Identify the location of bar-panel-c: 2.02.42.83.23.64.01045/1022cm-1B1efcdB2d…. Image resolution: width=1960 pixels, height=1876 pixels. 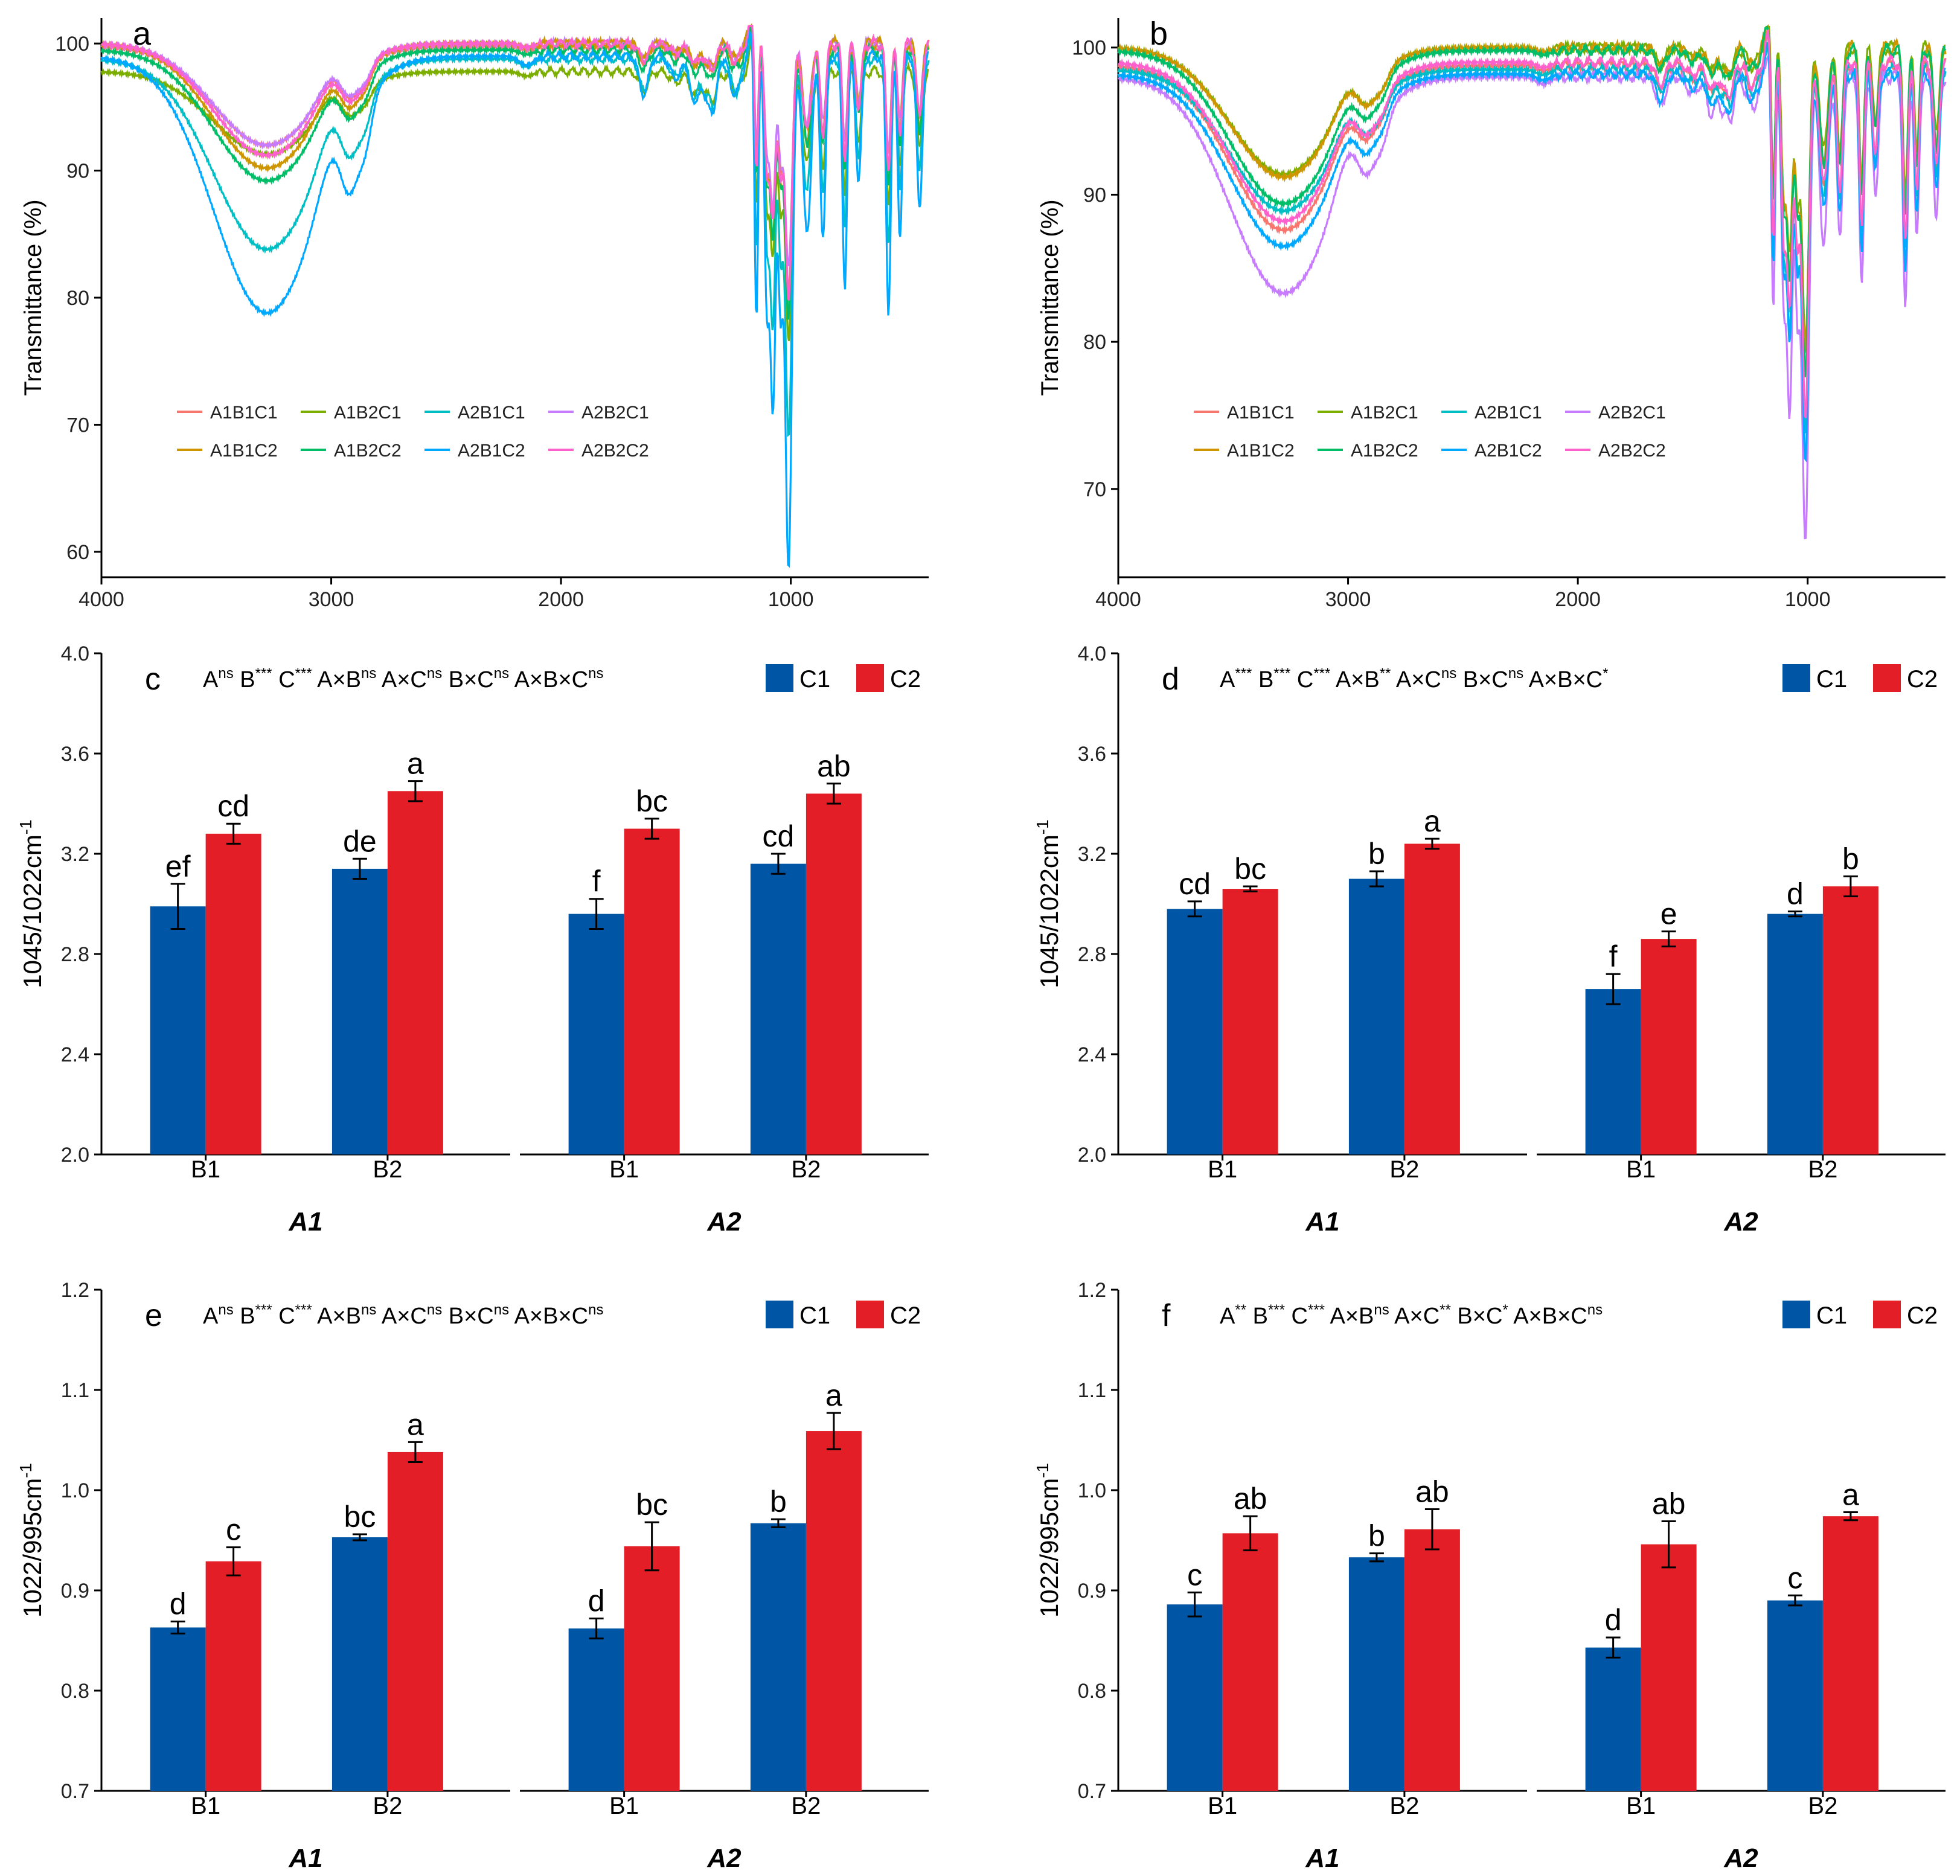
(472, 939).